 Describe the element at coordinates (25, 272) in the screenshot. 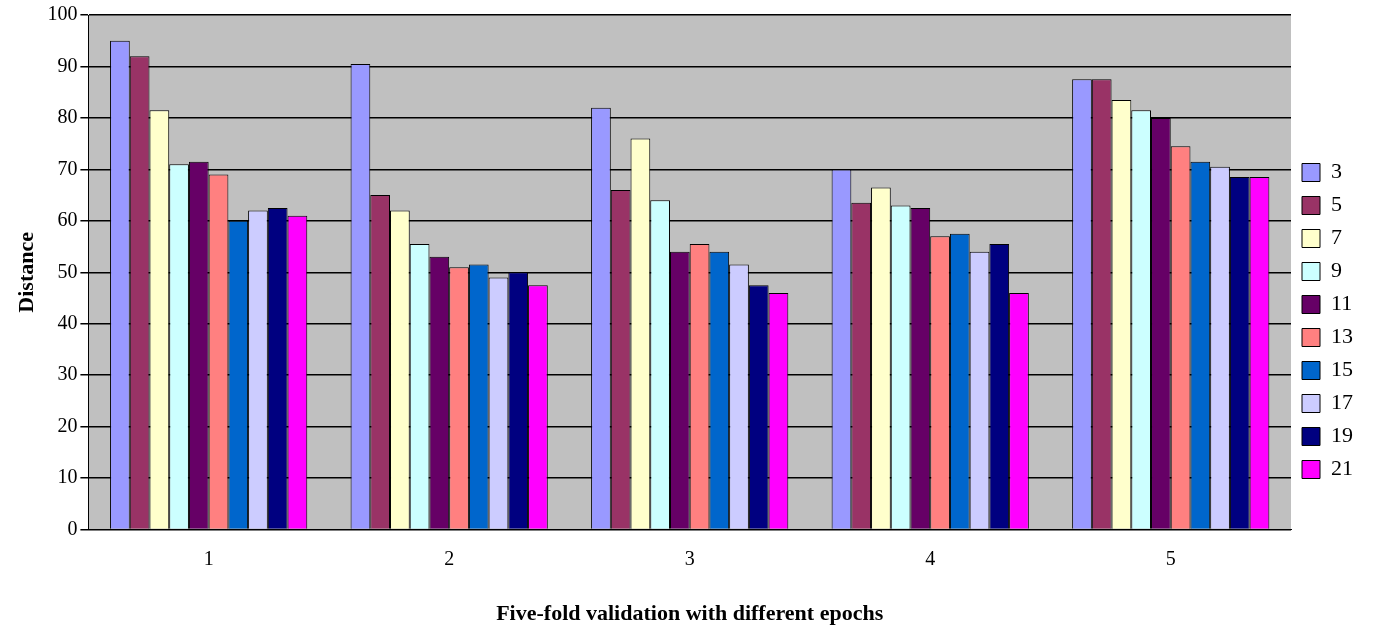

I see `y-axis-title: Distance` at that location.